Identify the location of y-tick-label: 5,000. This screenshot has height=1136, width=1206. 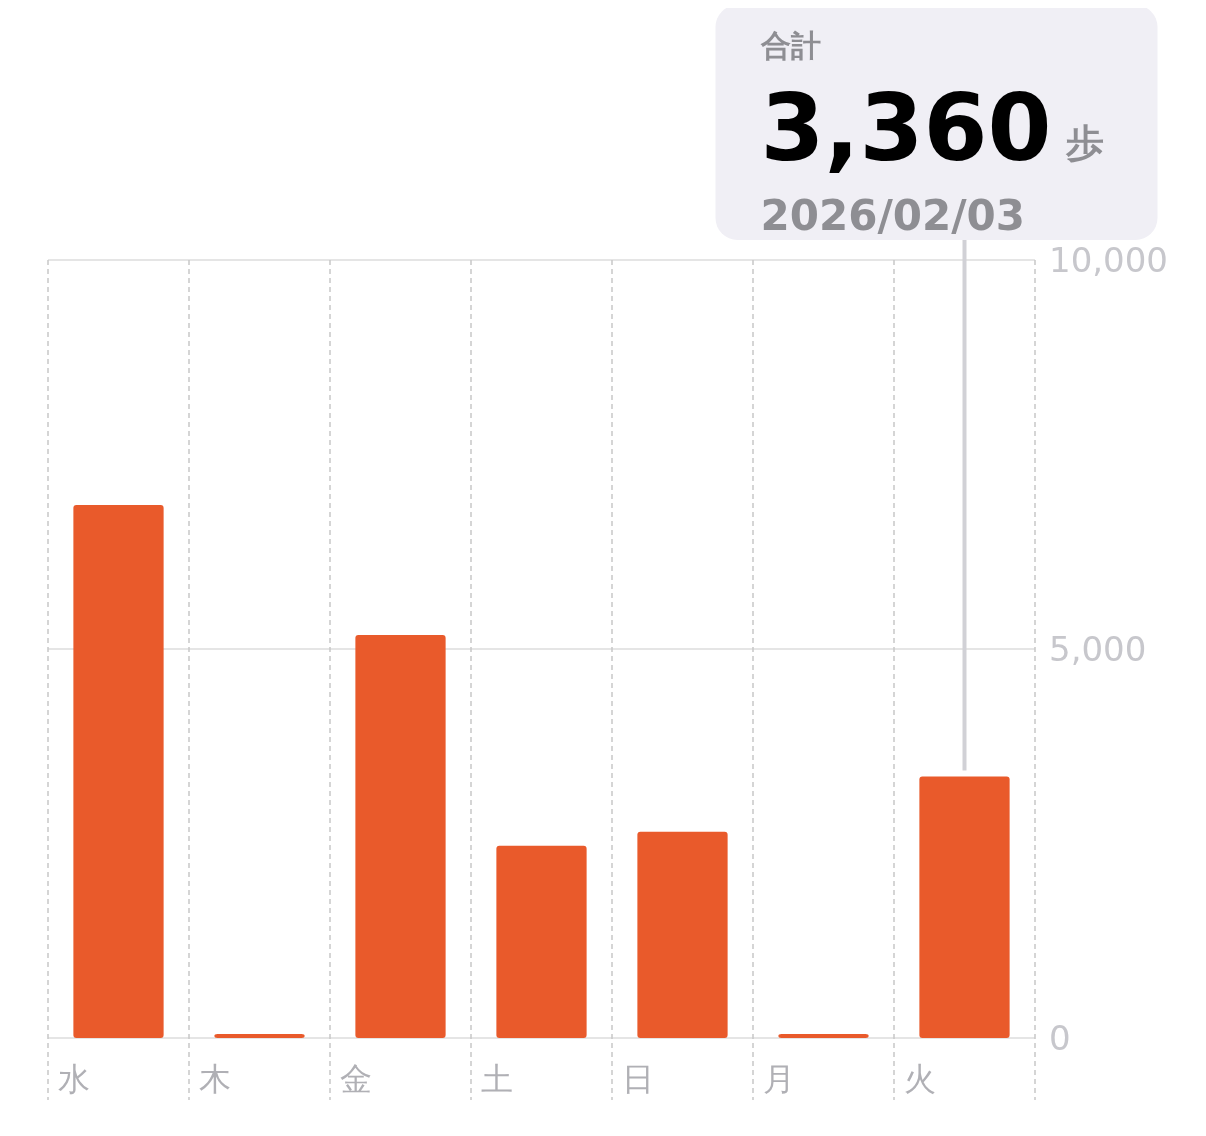
(1098, 648).